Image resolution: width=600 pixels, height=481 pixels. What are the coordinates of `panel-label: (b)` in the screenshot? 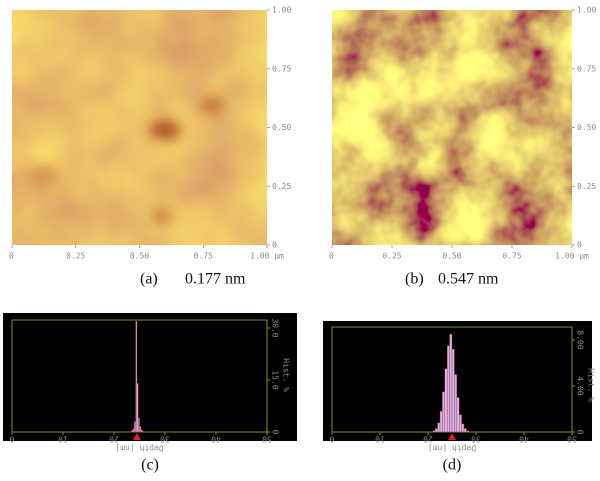 It's located at (414, 279).